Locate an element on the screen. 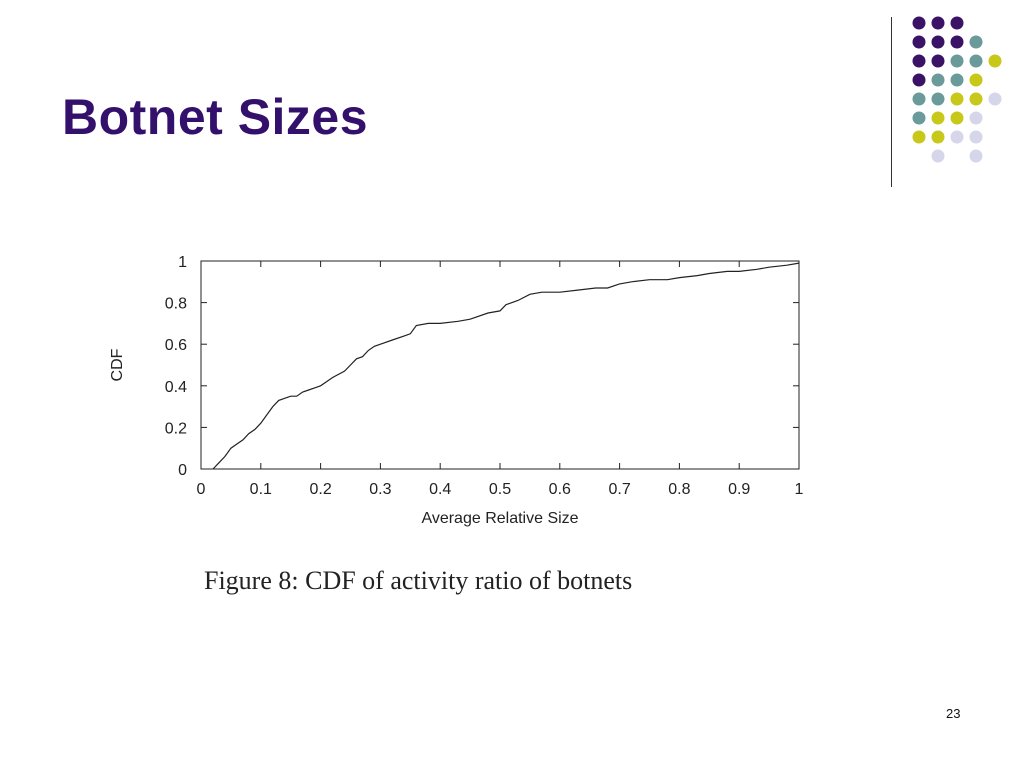  x-tick-label: 0.2 is located at coordinates (320, 489).